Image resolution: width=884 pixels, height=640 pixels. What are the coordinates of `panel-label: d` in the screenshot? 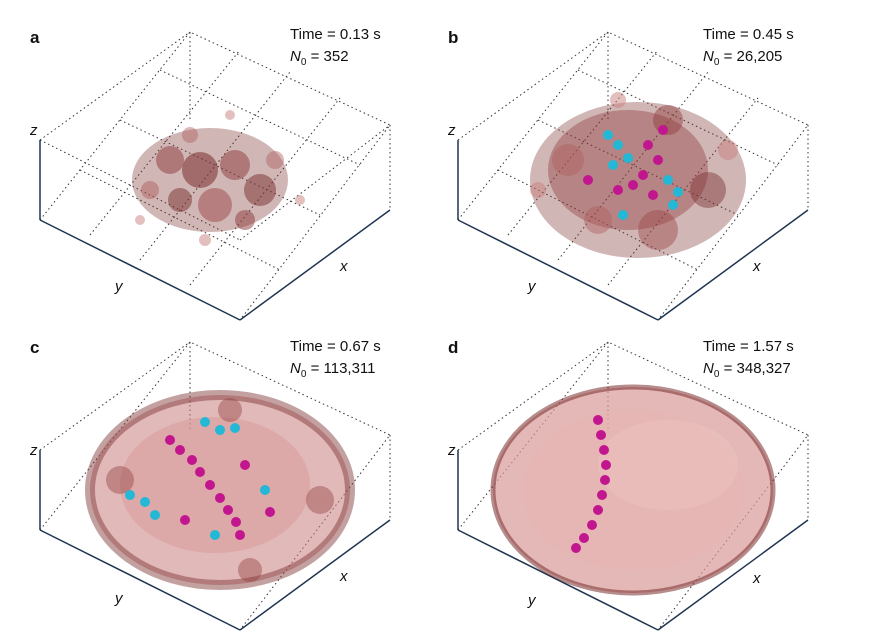 It's located at (453, 347).